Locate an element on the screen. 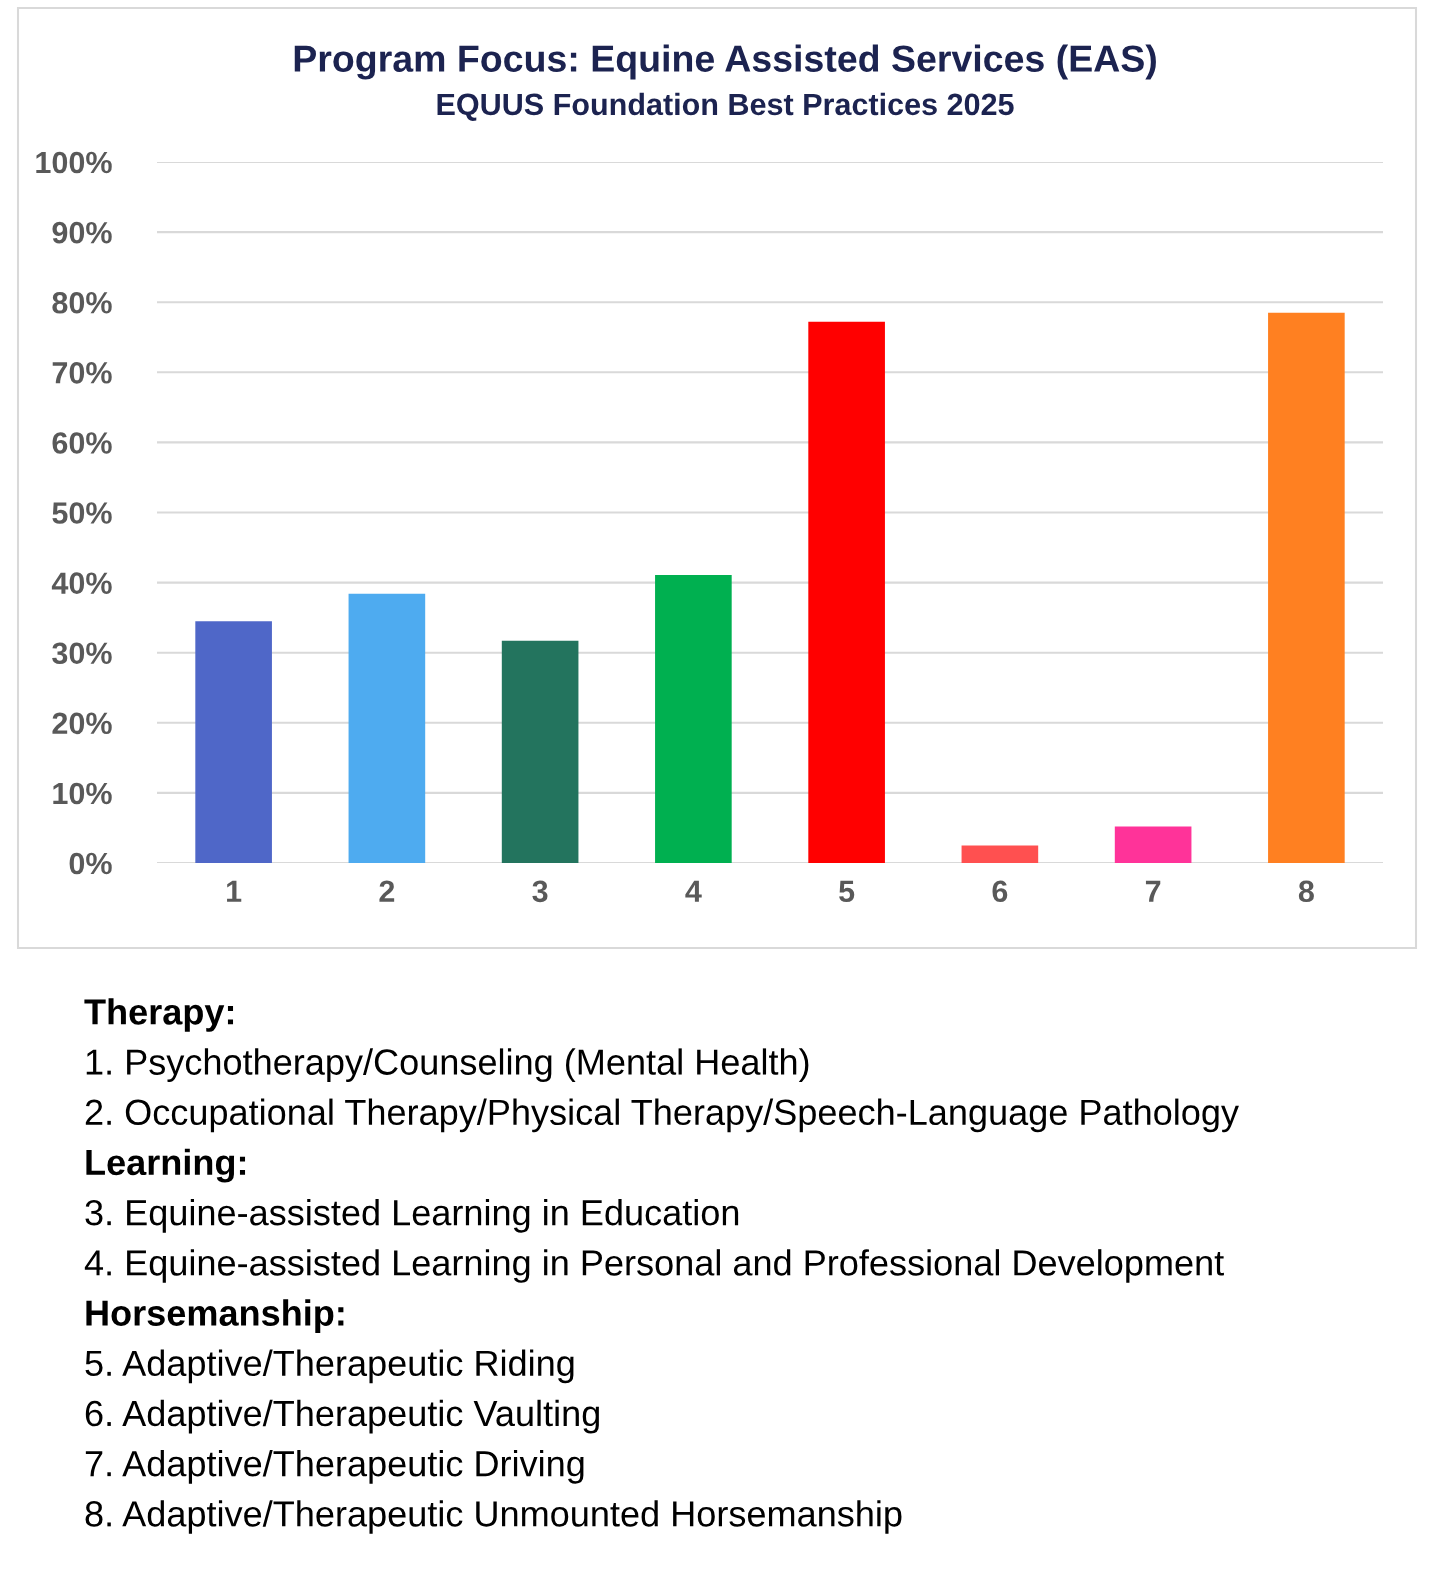 The width and height of the screenshot is (1450, 1585). text: 7. Adaptive/Therapeutic Driving is located at coordinates (334, 1466).